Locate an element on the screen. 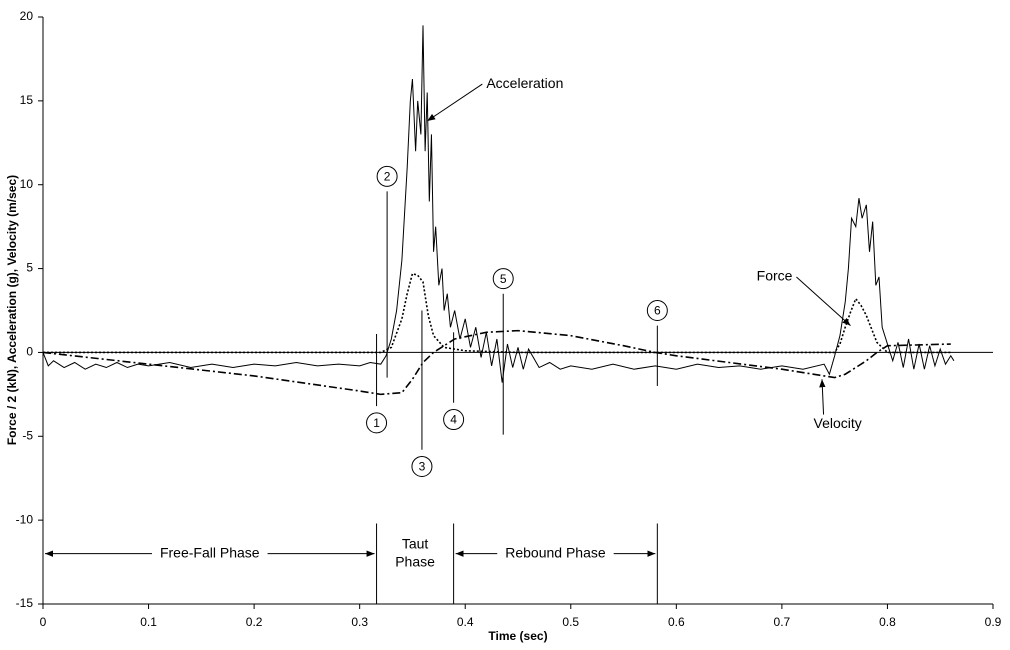 The height and width of the screenshot is (650, 1010). y-tick-label: 0 is located at coordinates (29, 352).